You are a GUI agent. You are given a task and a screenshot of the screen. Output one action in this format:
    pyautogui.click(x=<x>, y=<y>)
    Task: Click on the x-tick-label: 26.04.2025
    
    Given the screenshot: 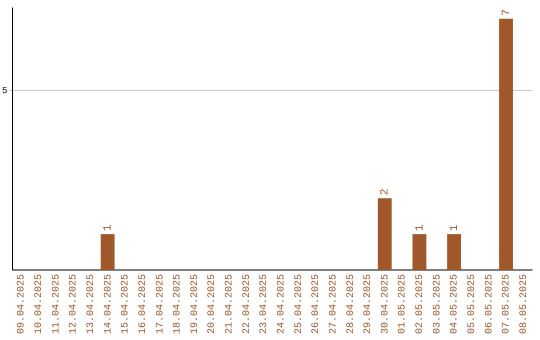 What is the action you would take?
    pyautogui.click(x=316, y=304)
    